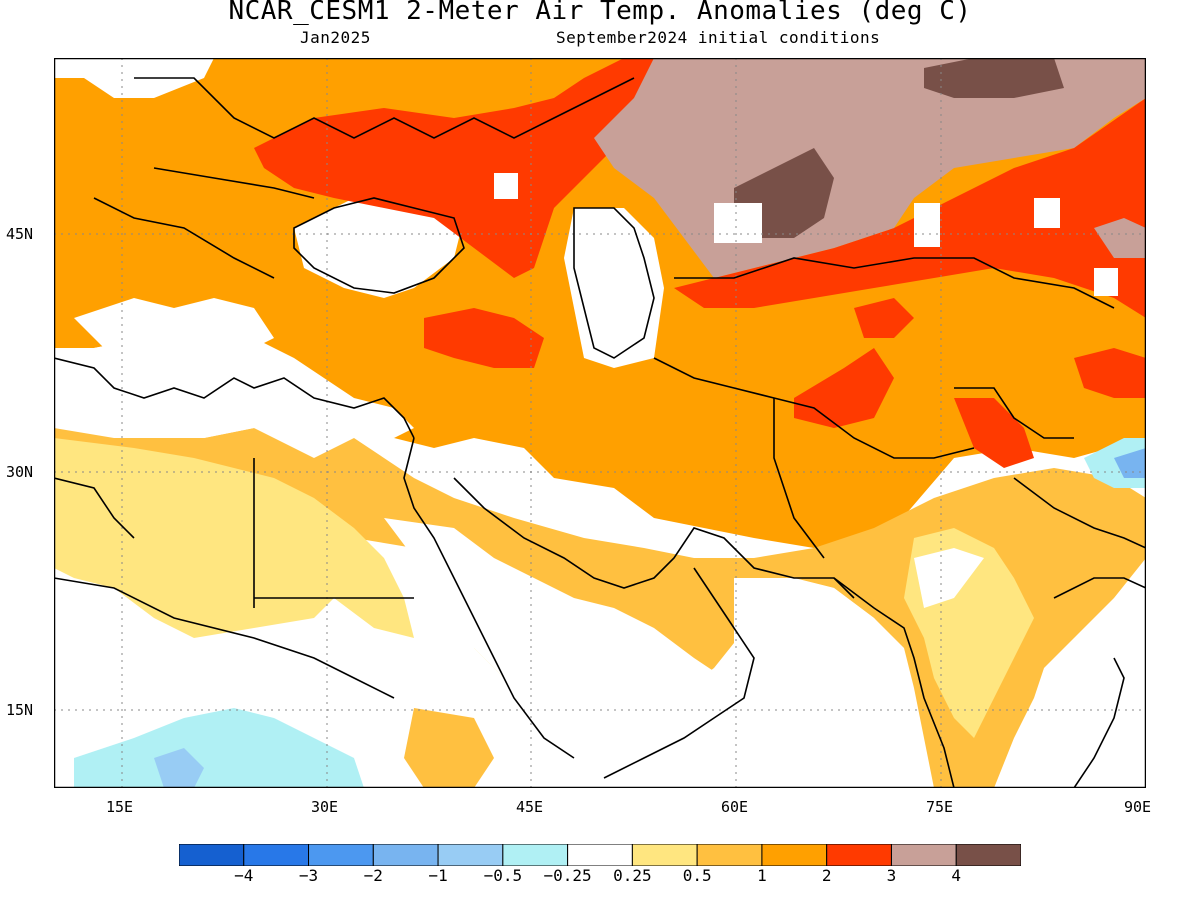  I want to click on colorbar-label: −1, so click(438, 875).